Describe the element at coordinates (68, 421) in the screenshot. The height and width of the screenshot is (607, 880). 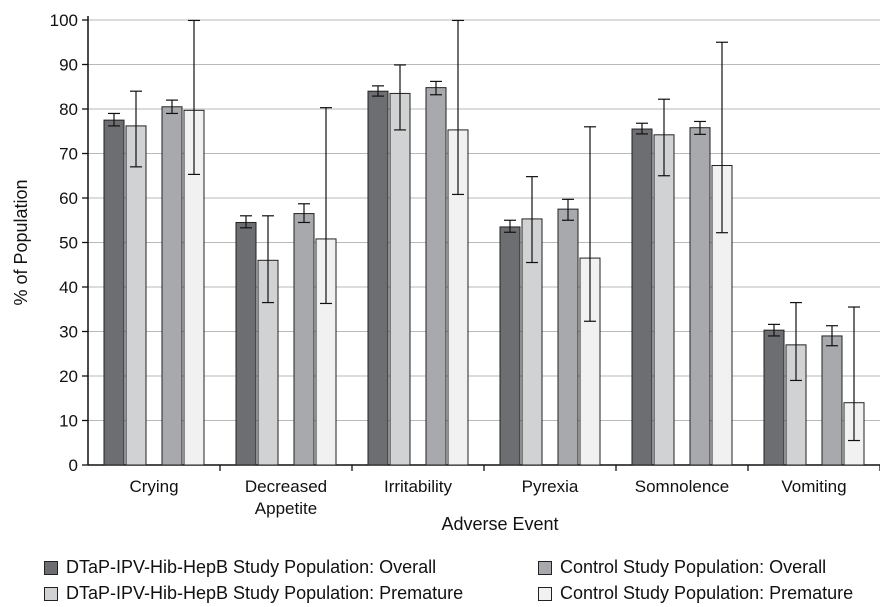
I see `y-tick-label: 10` at that location.